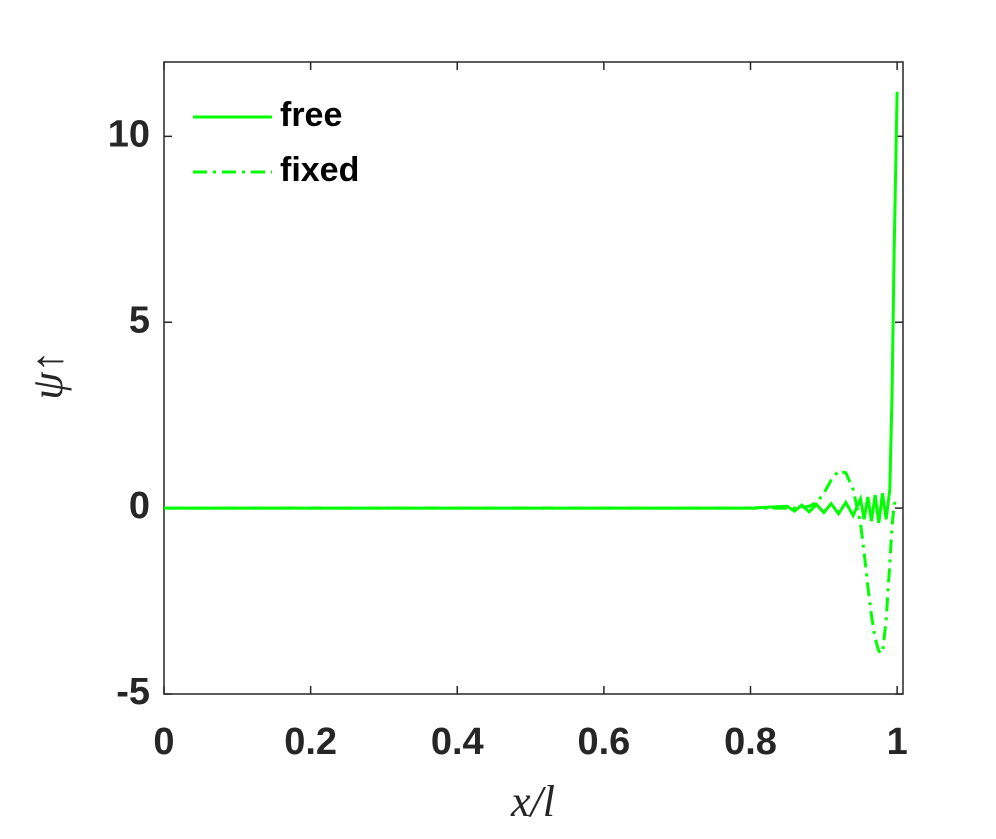 Image resolution: width=996 pixels, height=839 pixels. What do you see at coordinates (532, 801) in the screenshot?
I see `x-axis-label: x/l` at bounding box center [532, 801].